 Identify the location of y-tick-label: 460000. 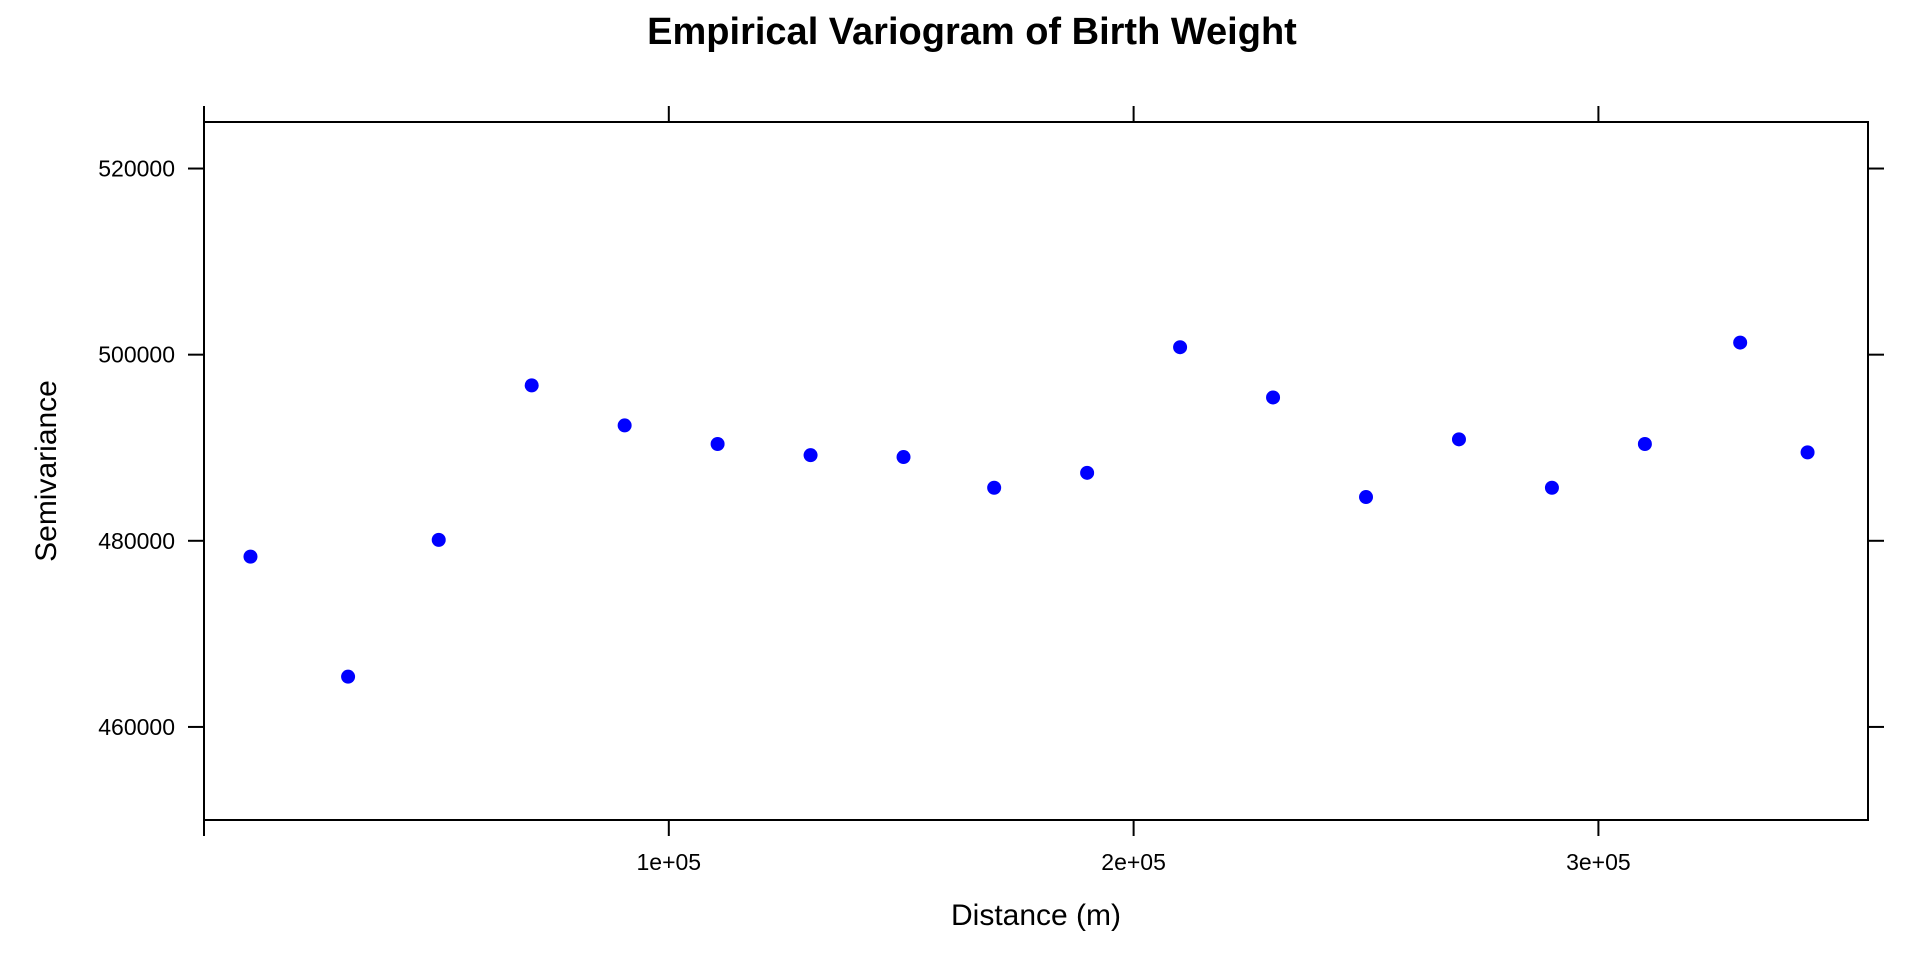
(136, 727).